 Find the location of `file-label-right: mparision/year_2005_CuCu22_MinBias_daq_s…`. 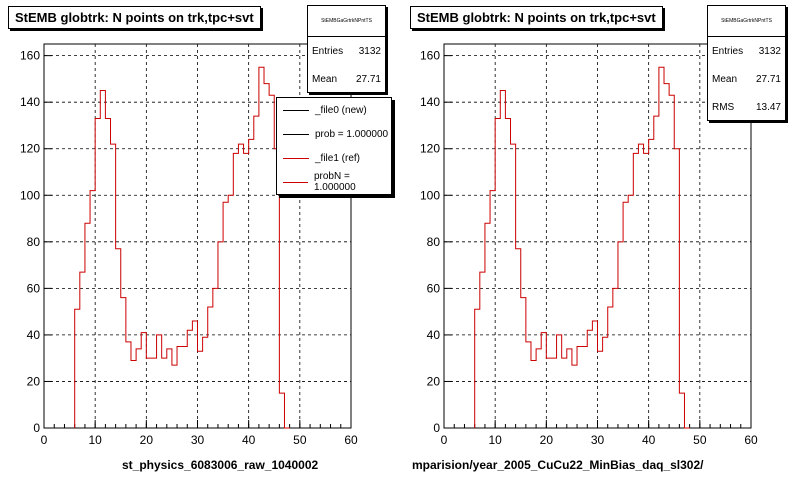

file-label-right: mparision/year_2005_CuCu22_MinBias_daq_s… is located at coordinates (558, 465).